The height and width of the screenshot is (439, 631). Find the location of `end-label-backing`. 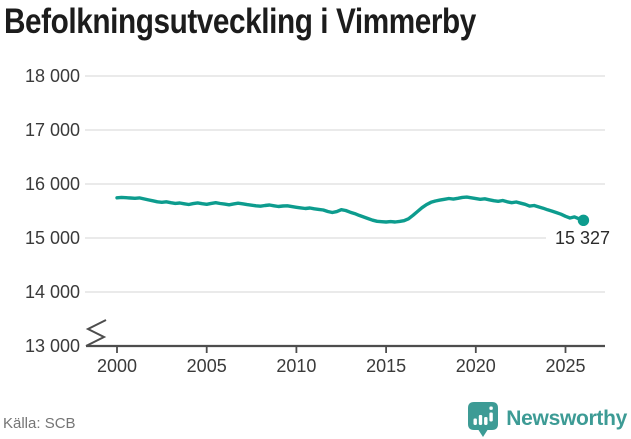

end-label-backing is located at coordinates (578, 237).